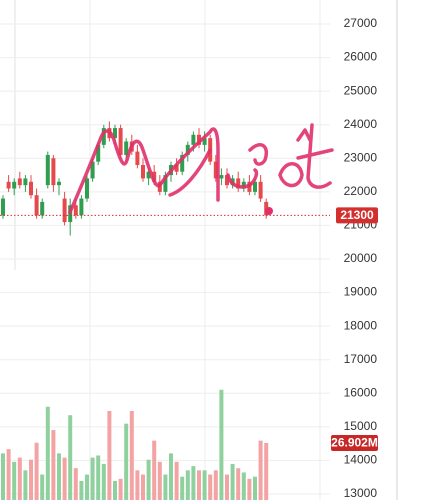 The image size is (425, 500). I want to click on y-tick-label: 19000, so click(361, 292).